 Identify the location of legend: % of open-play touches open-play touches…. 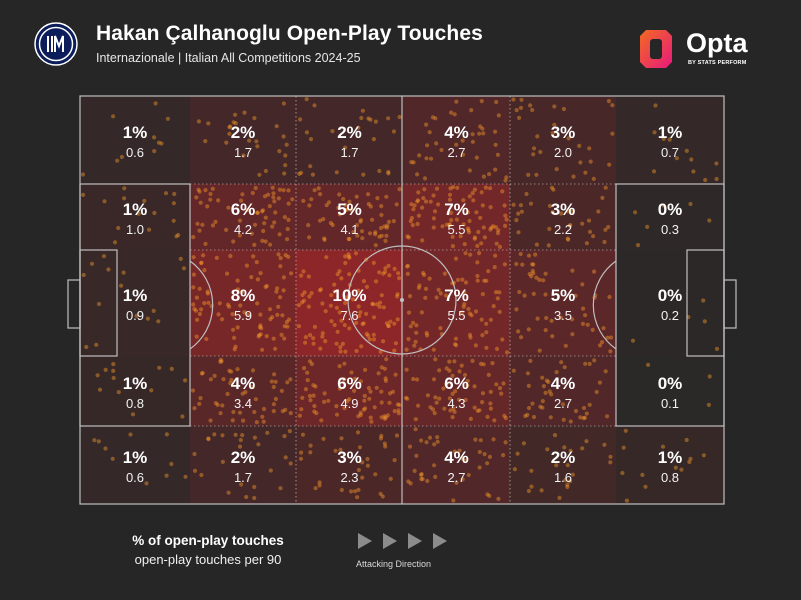
(208, 550).